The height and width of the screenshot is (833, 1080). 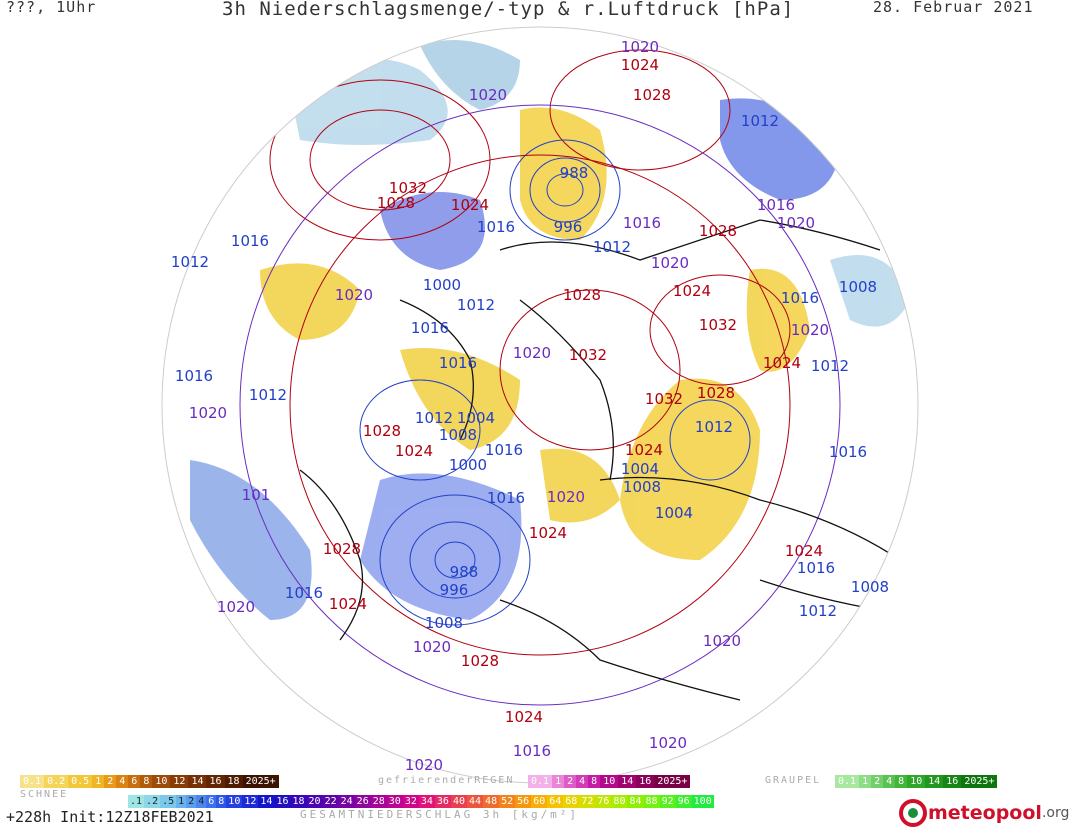 I want to click on legend-schnee-cell: 18, so click(x=233, y=781).